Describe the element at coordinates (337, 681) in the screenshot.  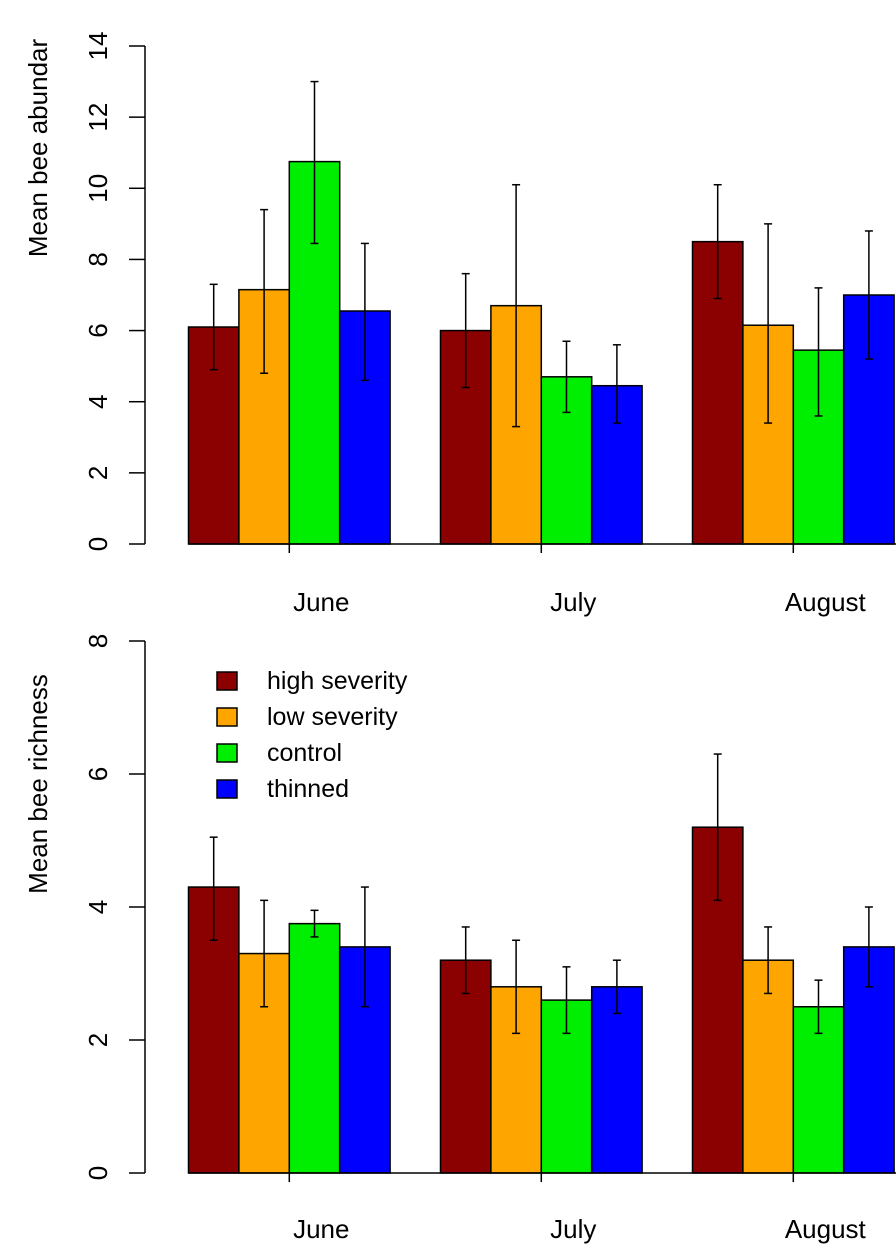
I see `legend-label: high severity` at that location.